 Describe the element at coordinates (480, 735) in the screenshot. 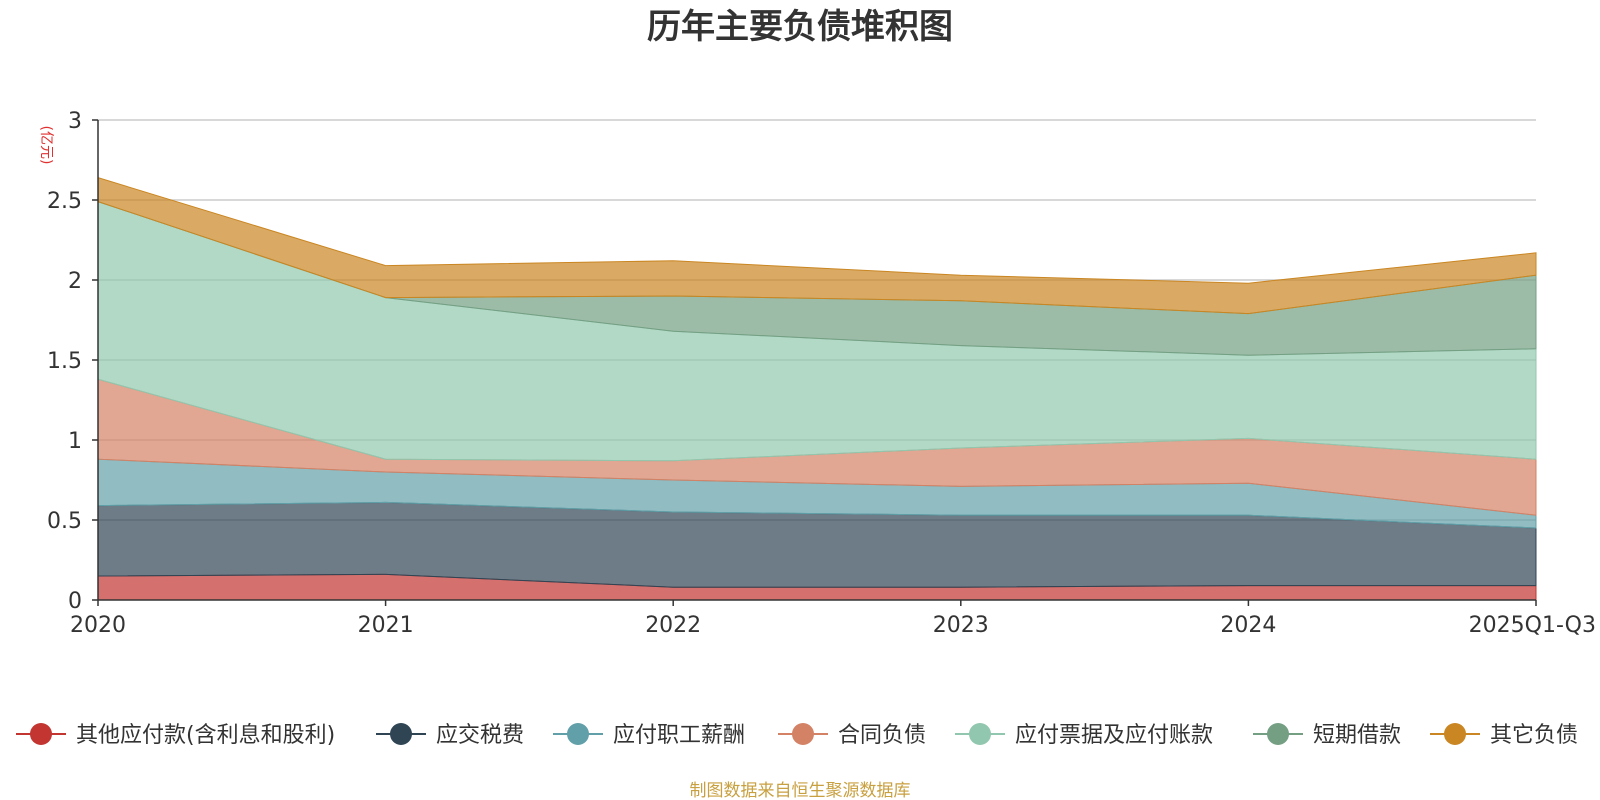

I see `legend-label: 应交税费` at that location.